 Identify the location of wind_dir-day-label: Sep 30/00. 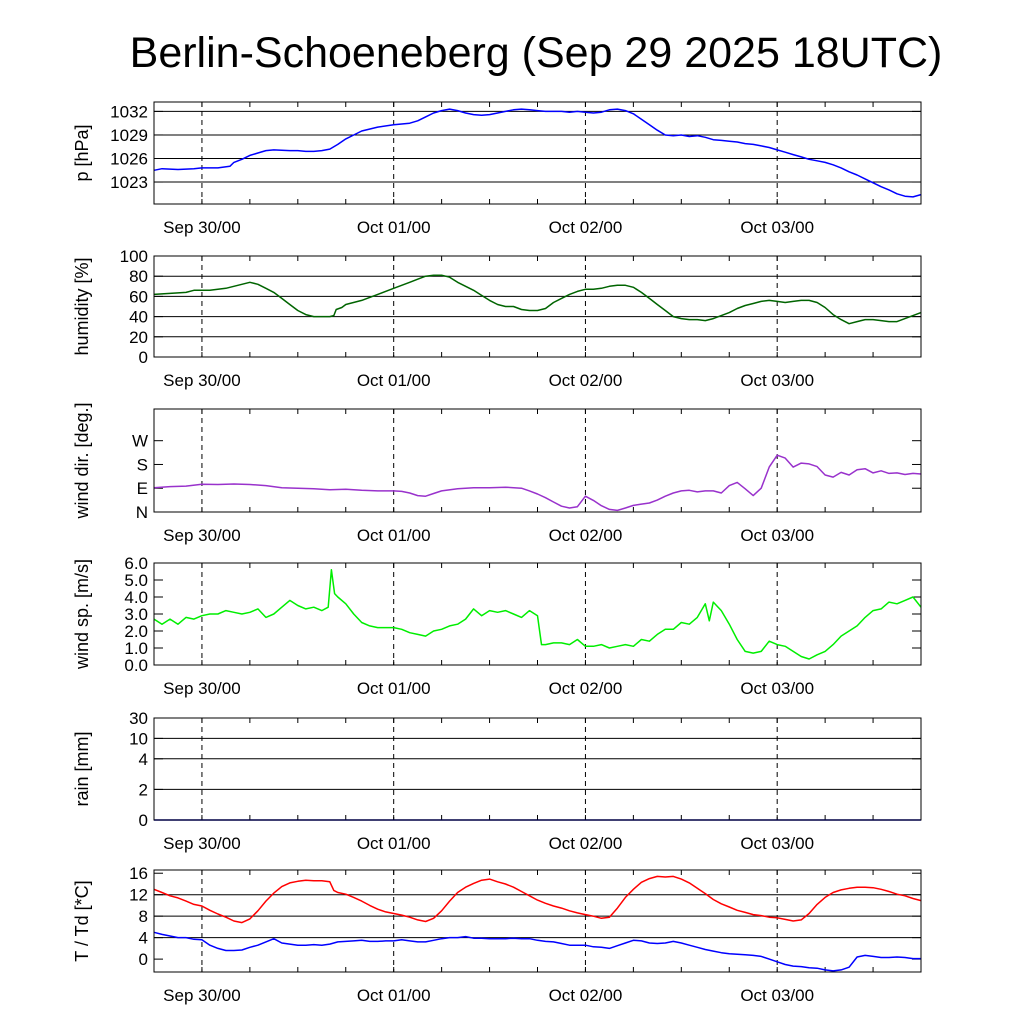
(202, 535).